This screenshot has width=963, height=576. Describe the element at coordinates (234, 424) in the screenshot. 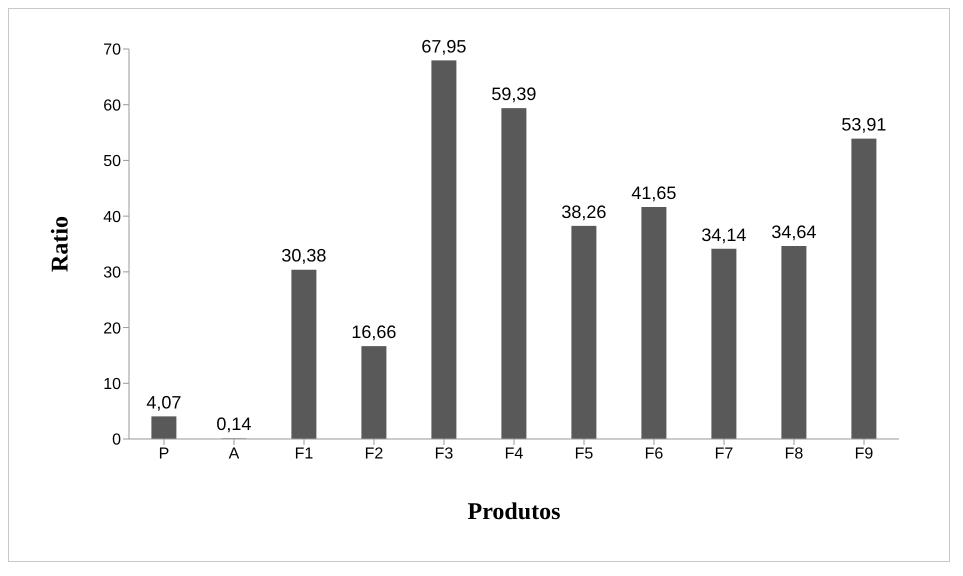

I see `data-label: 0,14` at that location.